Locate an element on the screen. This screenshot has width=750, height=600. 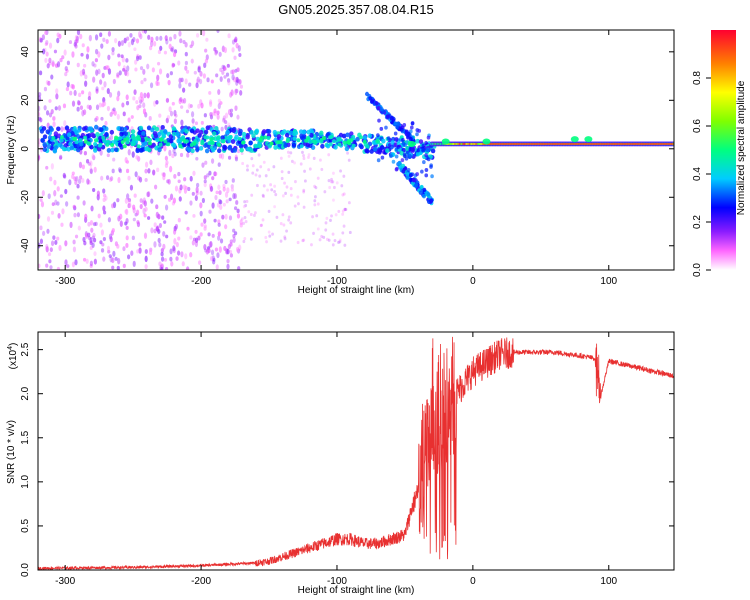
colorbar-label: Normalized spectral amplitude is located at coordinates (741, 147).